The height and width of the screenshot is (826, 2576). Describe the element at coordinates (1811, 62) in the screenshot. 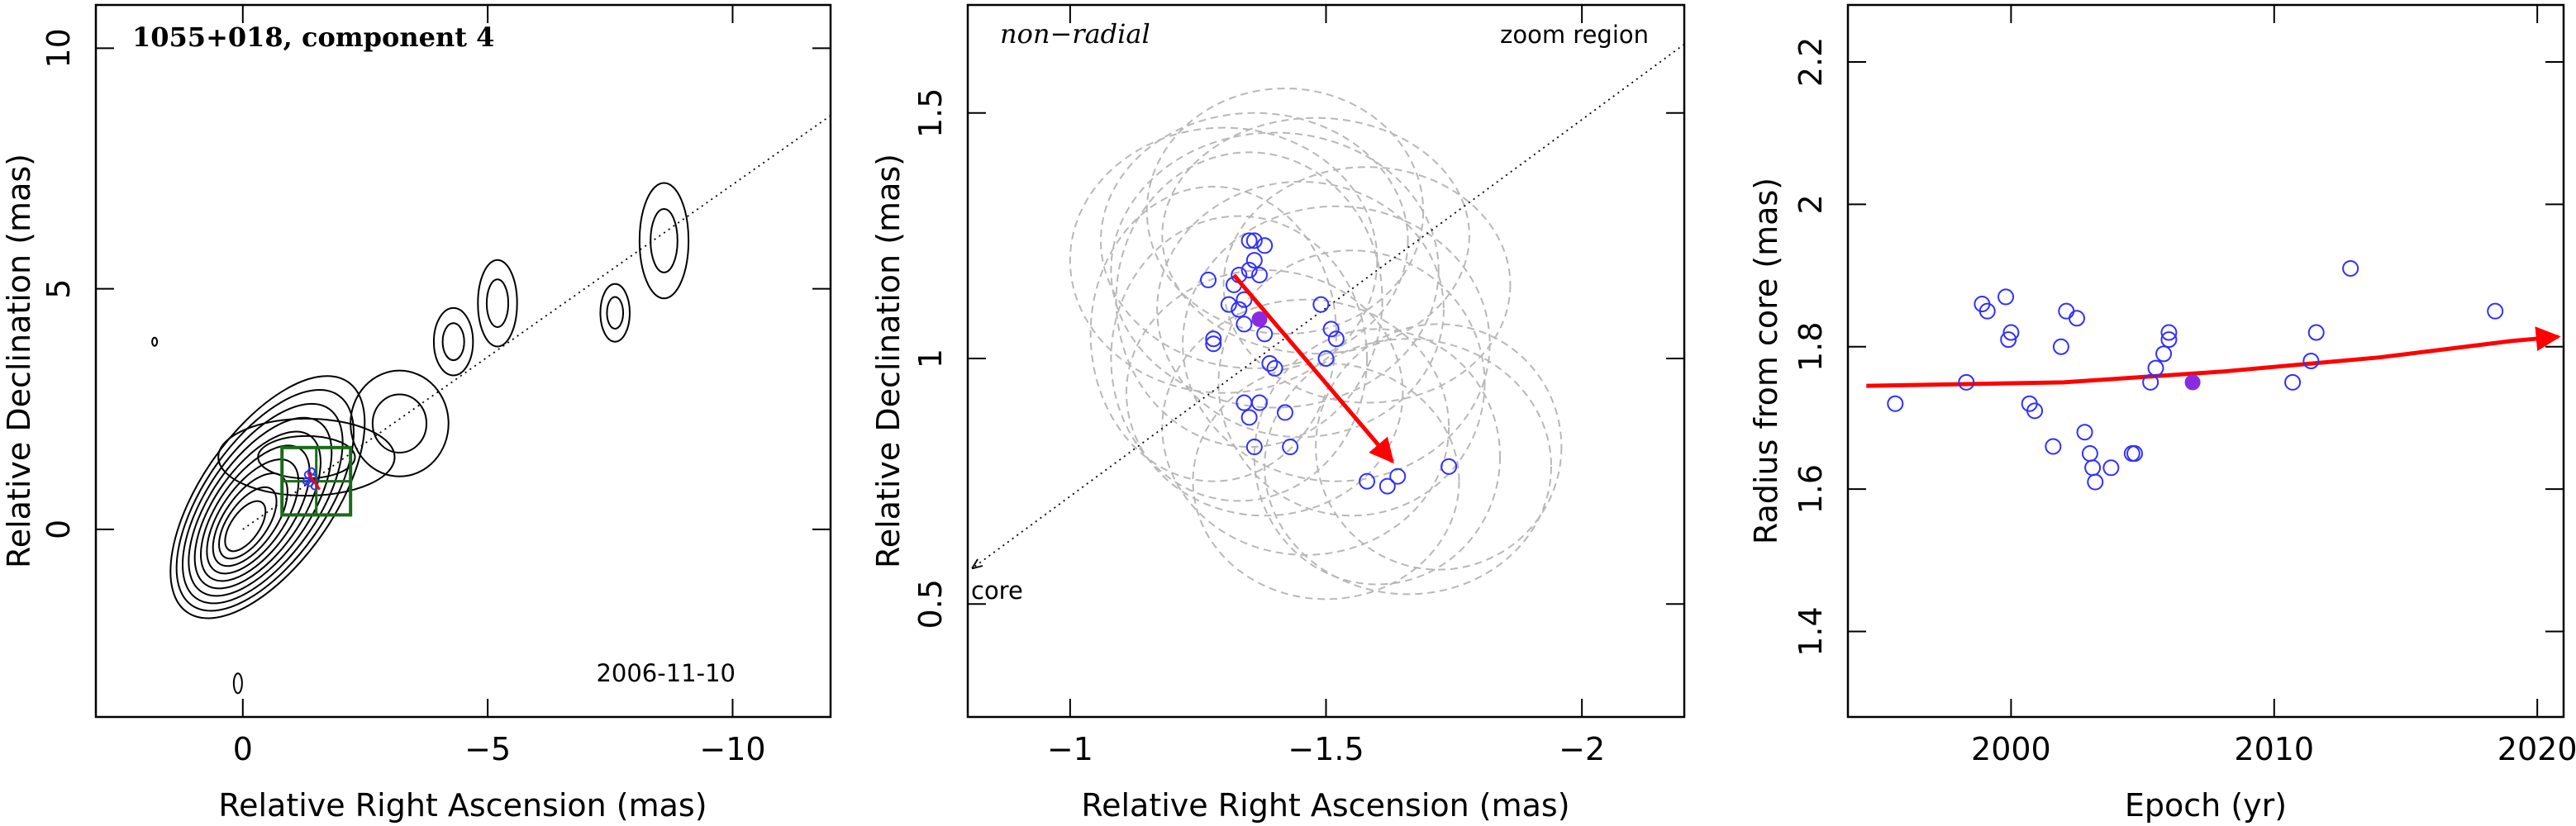

I see `radius-y-tick-label: 2.2` at that location.